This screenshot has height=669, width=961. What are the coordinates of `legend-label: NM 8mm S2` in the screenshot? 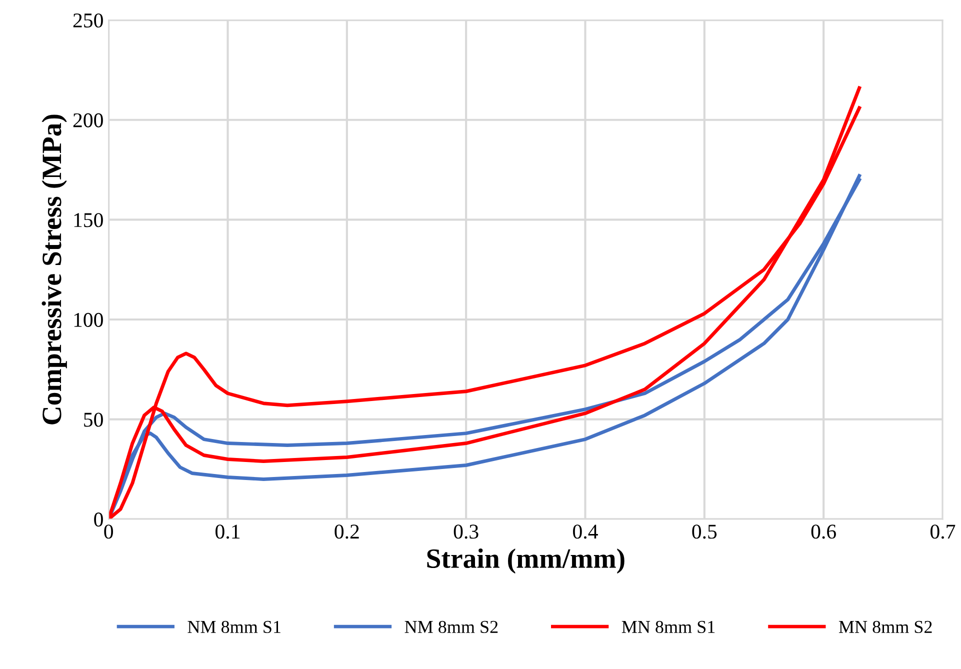 It's located at (451, 627).